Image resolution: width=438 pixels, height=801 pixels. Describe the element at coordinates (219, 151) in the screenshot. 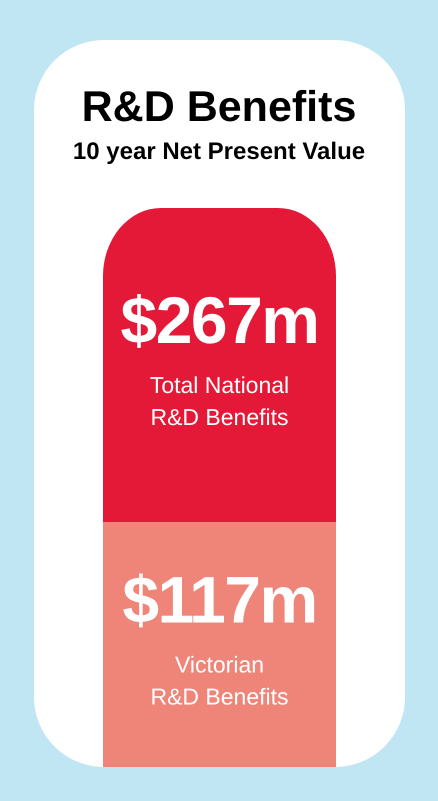

I see `chart-subtitle: 10 year Net Present Value` at that location.